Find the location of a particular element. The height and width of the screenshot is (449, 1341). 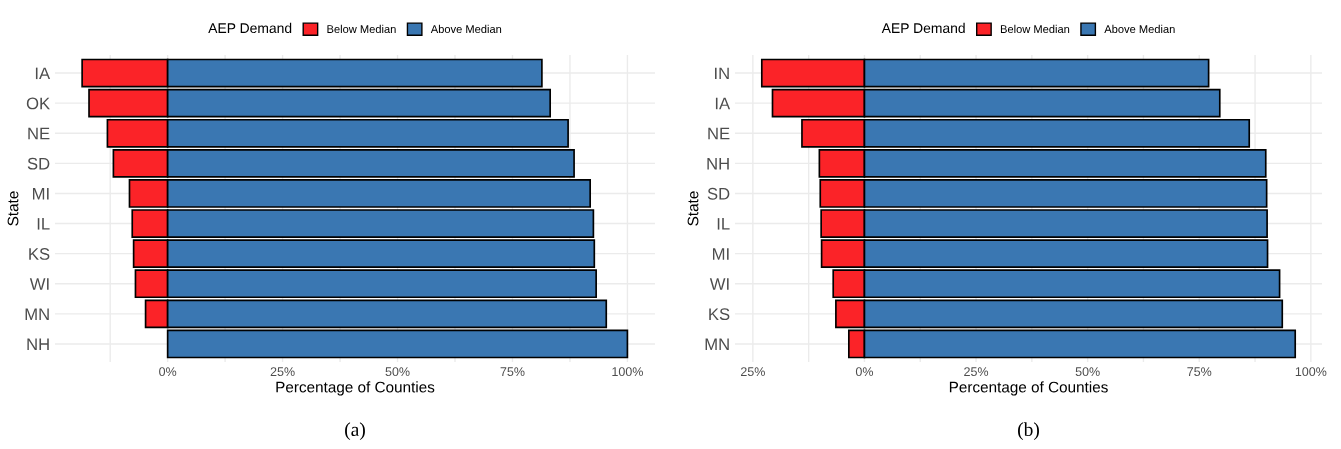

text: (b) is located at coordinates (1028, 431).